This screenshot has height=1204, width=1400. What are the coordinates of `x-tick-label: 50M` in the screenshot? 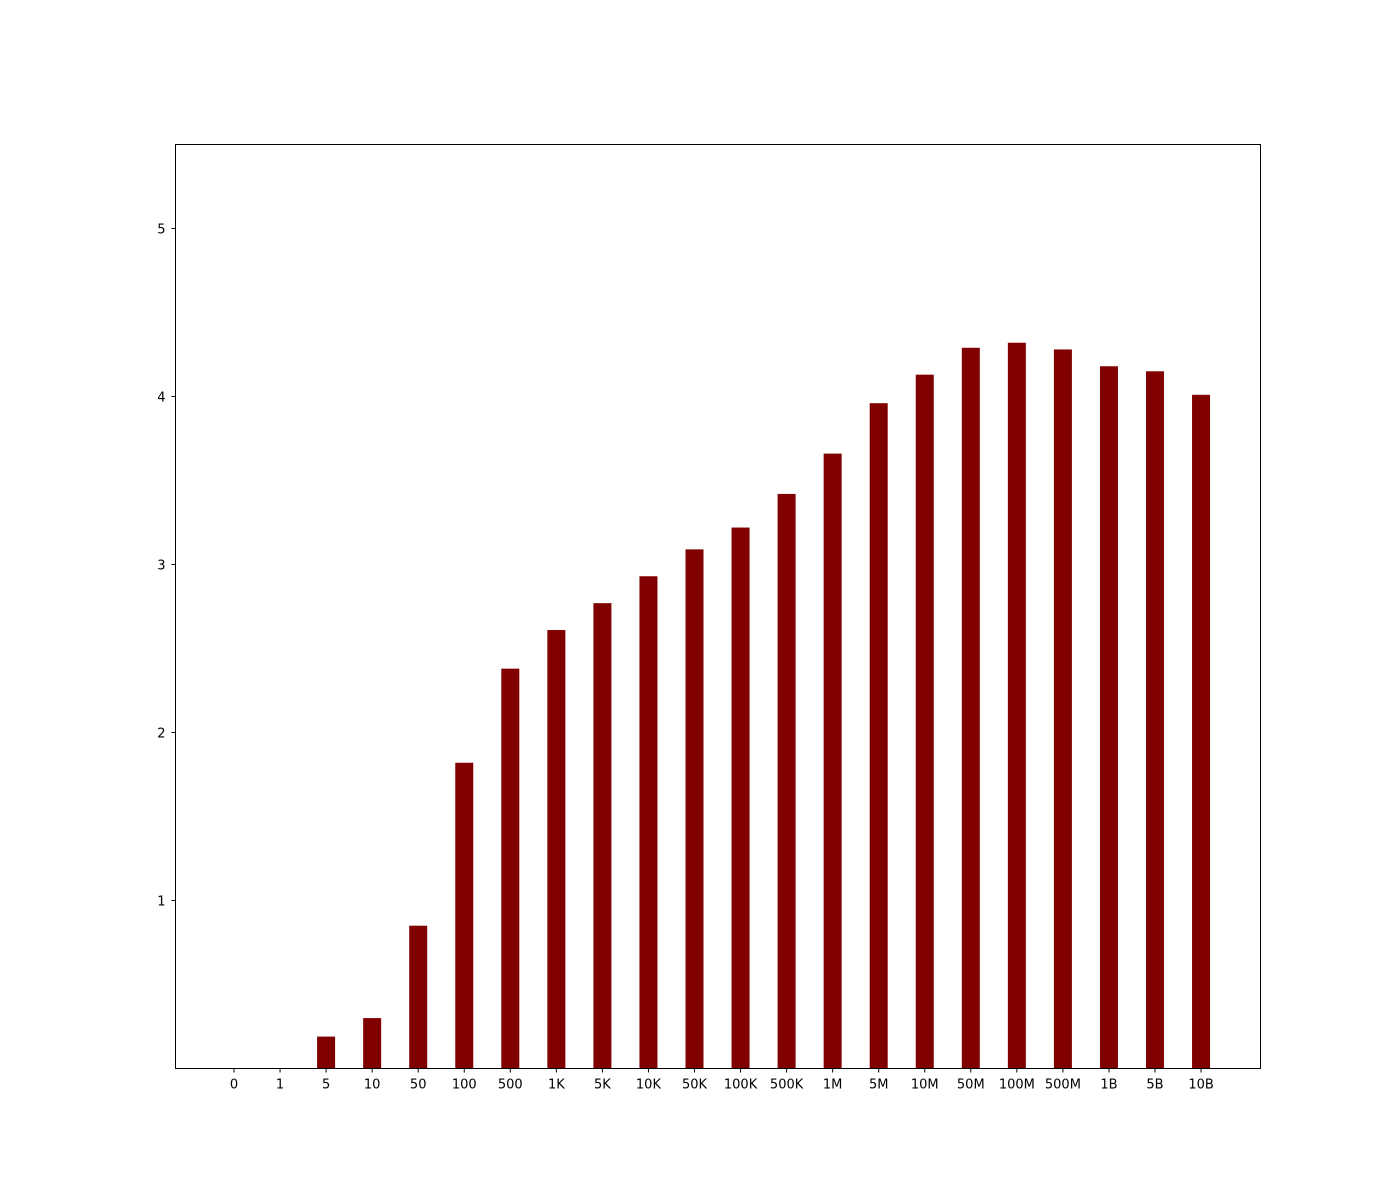 It's located at (971, 1085).